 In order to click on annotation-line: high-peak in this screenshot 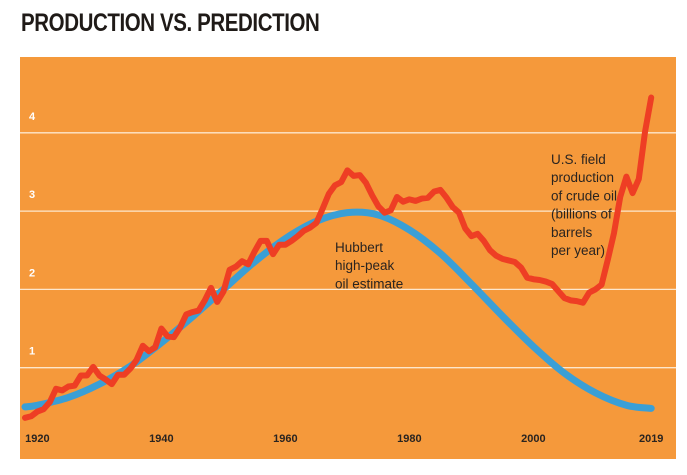, I will do `click(365, 265)`.